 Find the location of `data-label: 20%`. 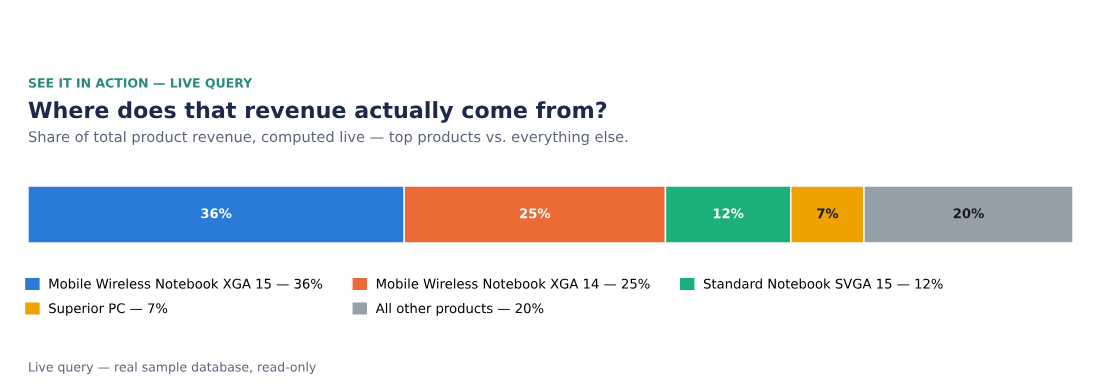

data-label: 20% is located at coordinates (968, 213).